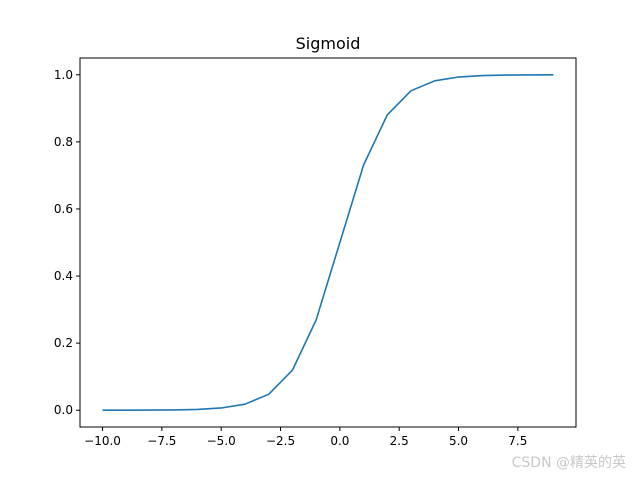 Image resolution: width=640 pixels, height=480 pixels. Describe the element at coordinates (63, 75) in the screenshot. I see `y-tick-label: 1.0` at that location.